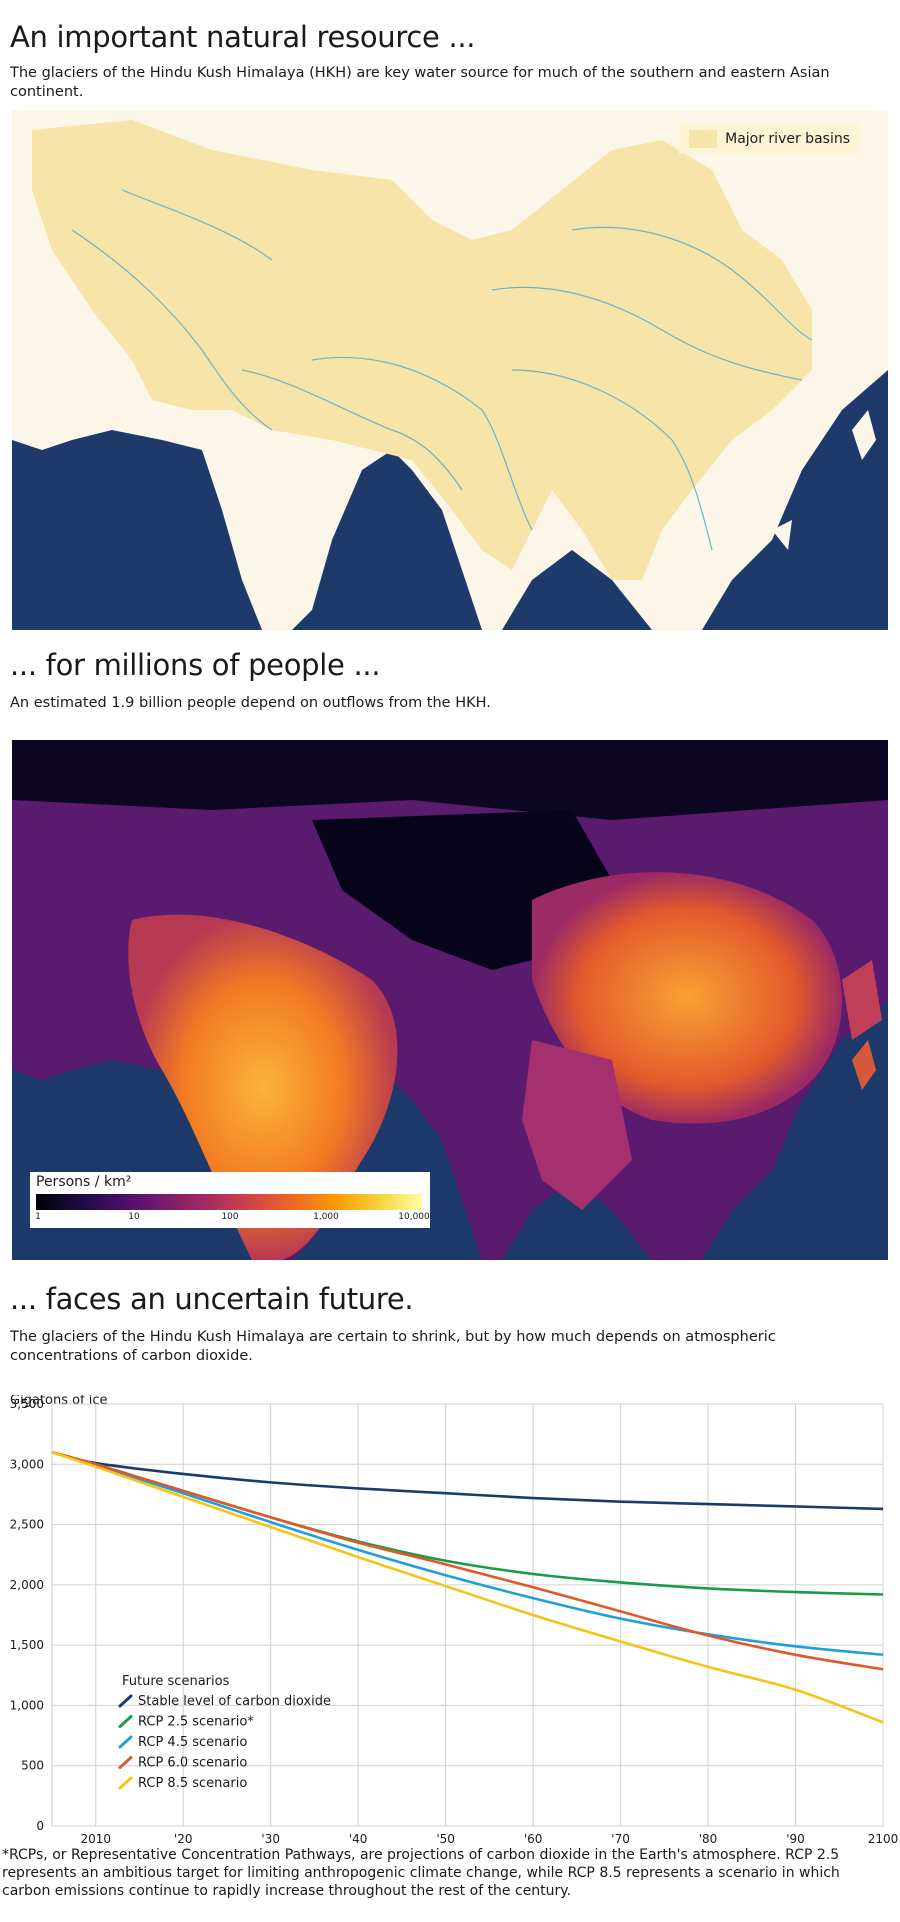 The width and height of the screenshot is (900, 1922). Describe the element at coordinates (234, 1701) in the screenshot. I see `legend-label: Stable level of carbon dioxide` at that location.